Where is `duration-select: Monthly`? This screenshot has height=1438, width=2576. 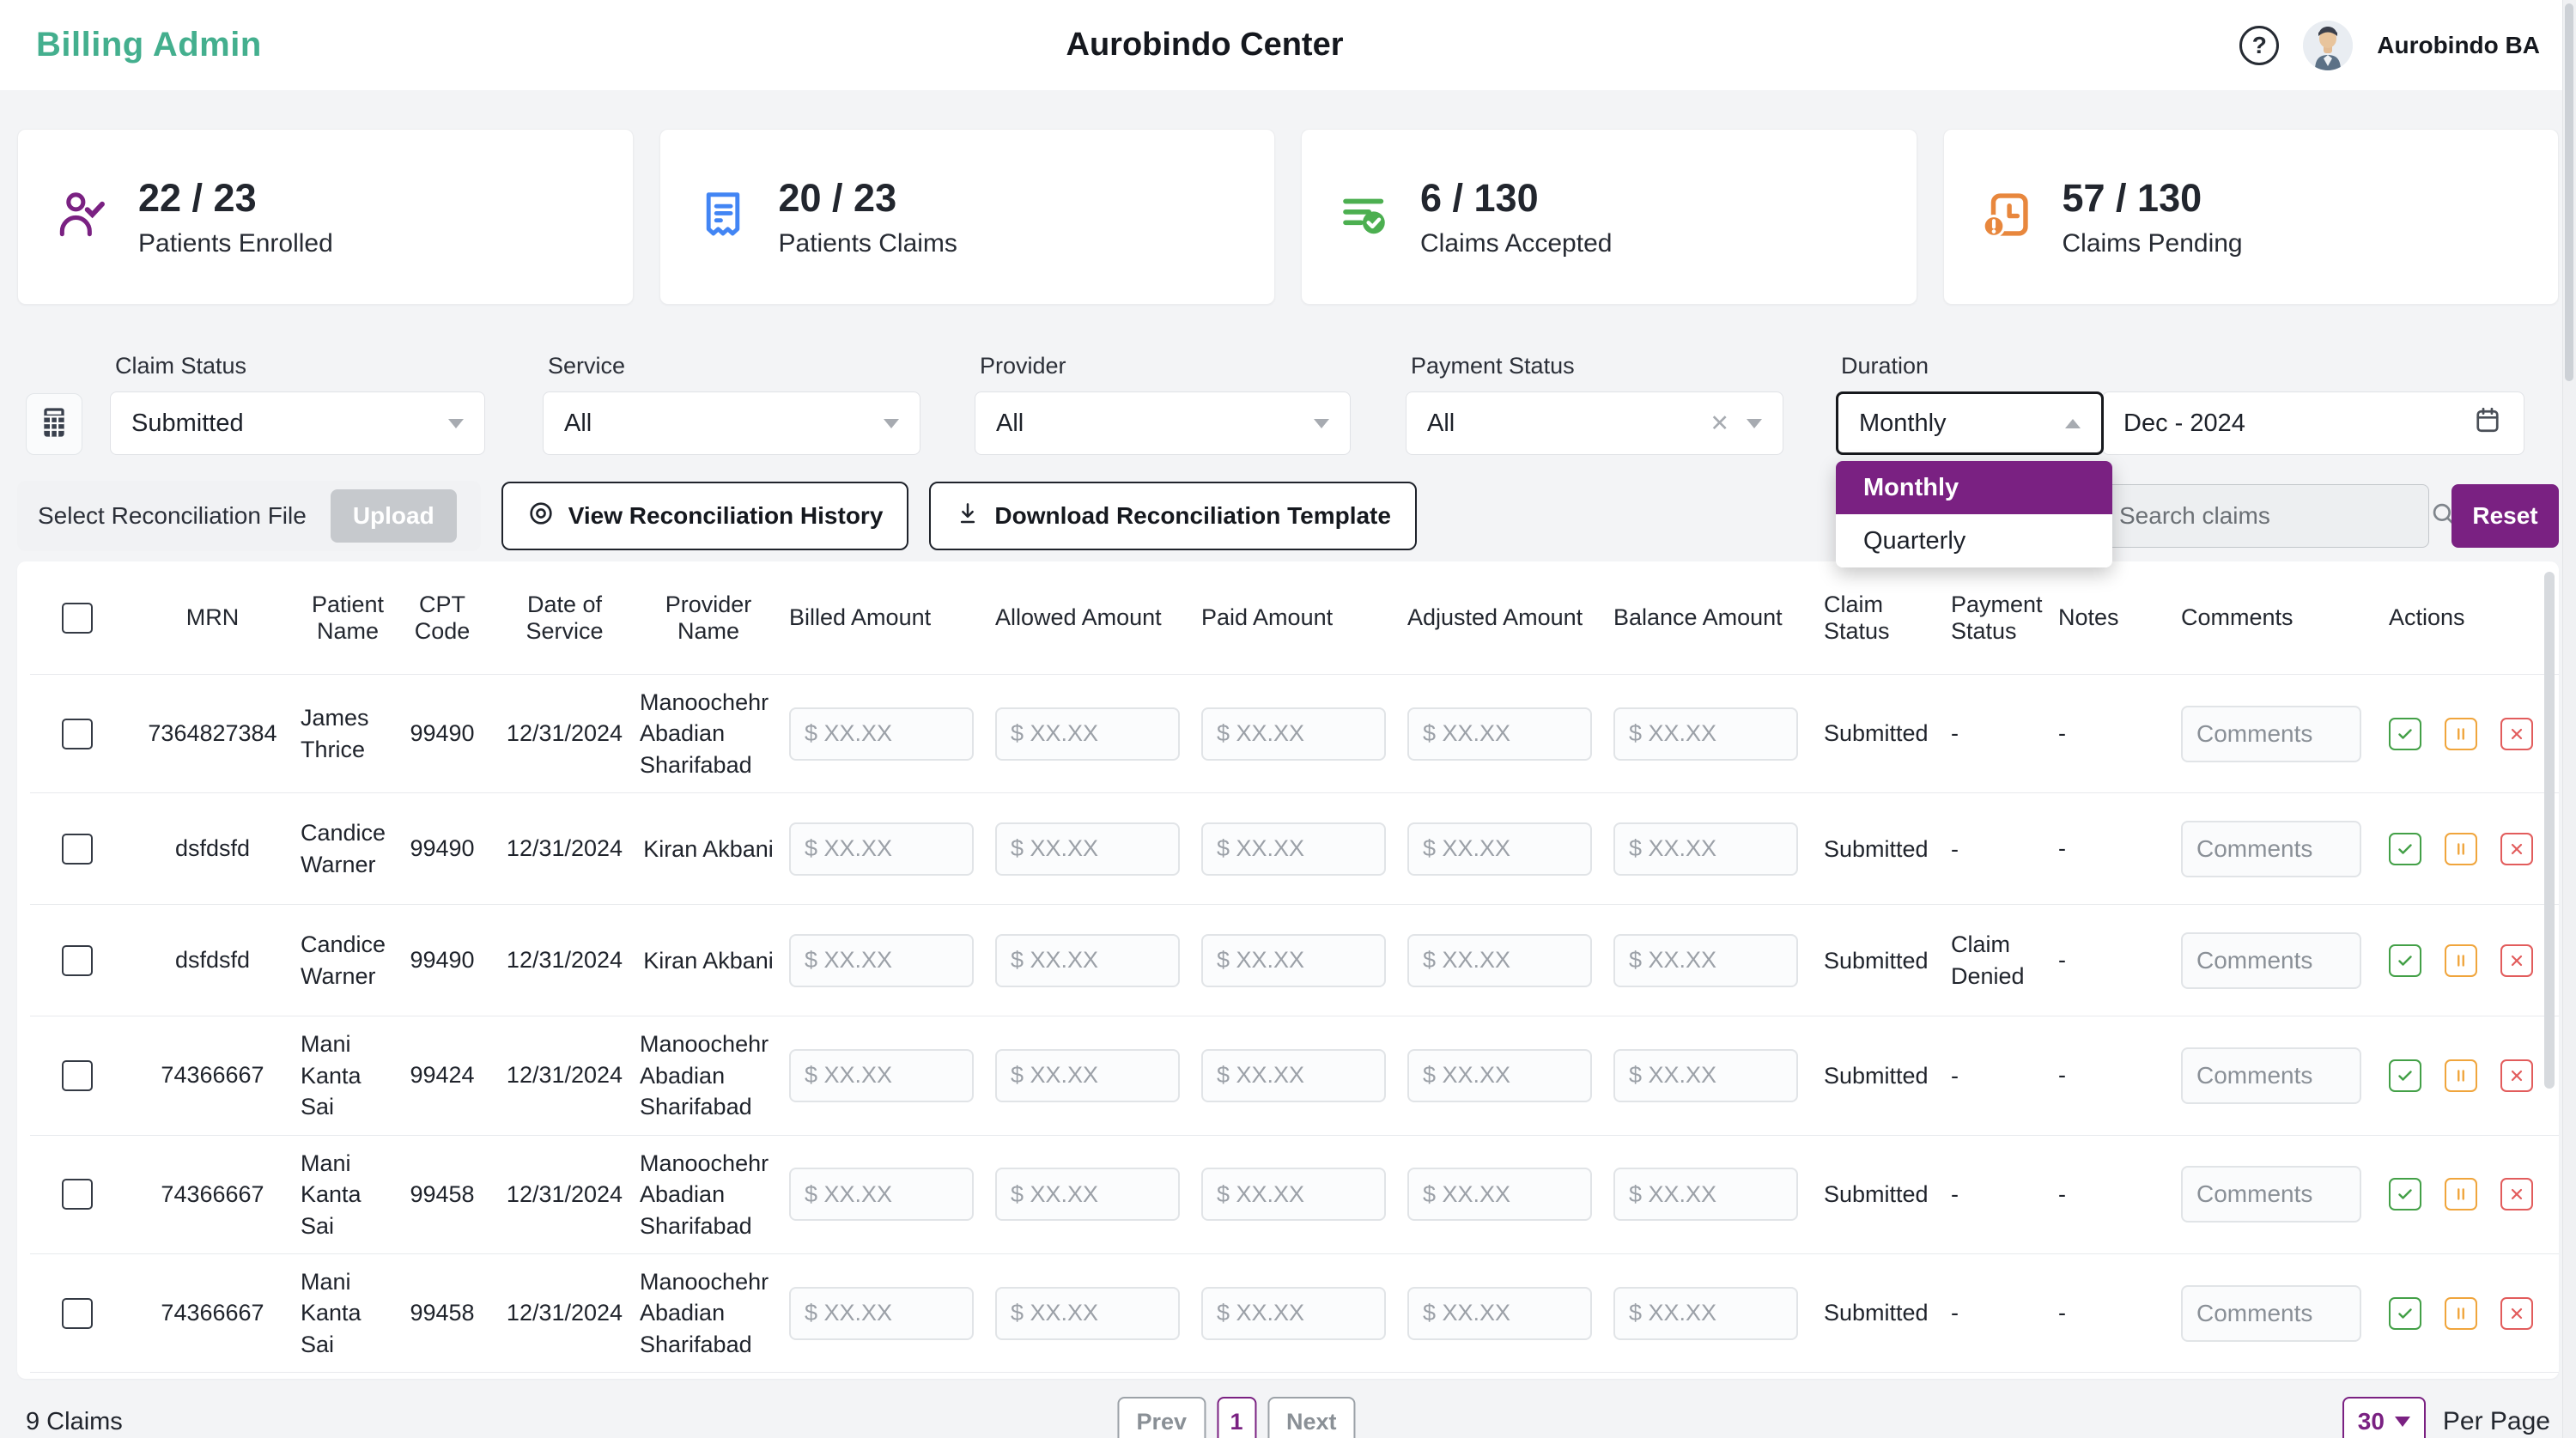 duration-select: Monthly is located at coordinates (1970, 423).